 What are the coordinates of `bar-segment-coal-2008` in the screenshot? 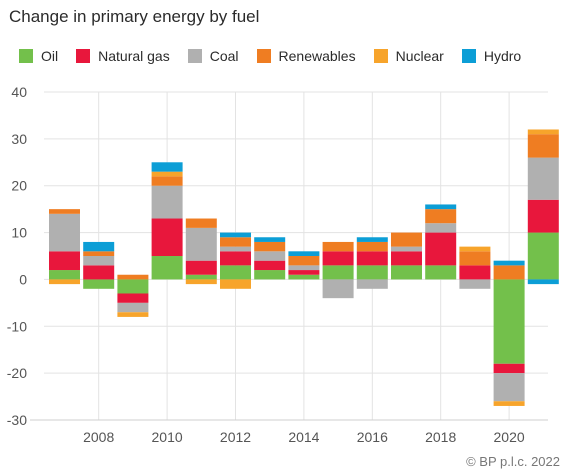 It's located at (99, 261).